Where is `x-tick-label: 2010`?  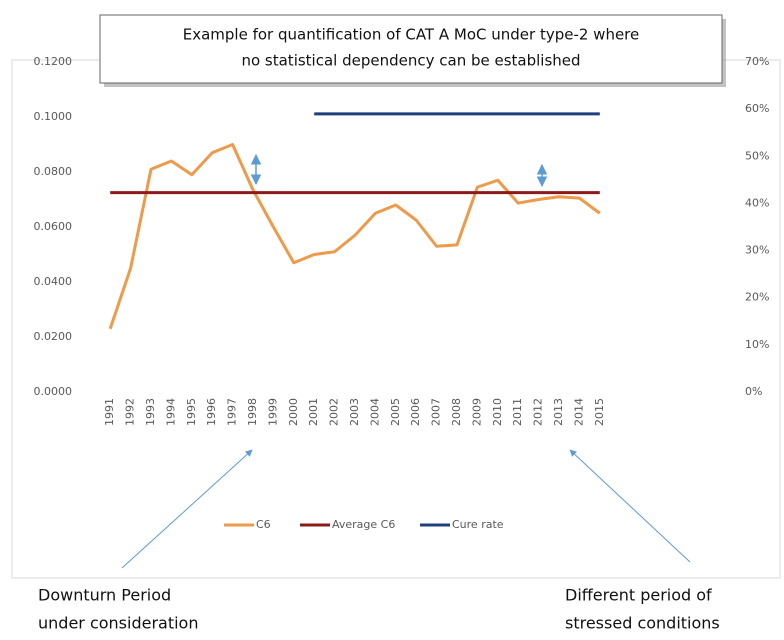
x-tick-label: 2010 is located at coordinates (497, 412).